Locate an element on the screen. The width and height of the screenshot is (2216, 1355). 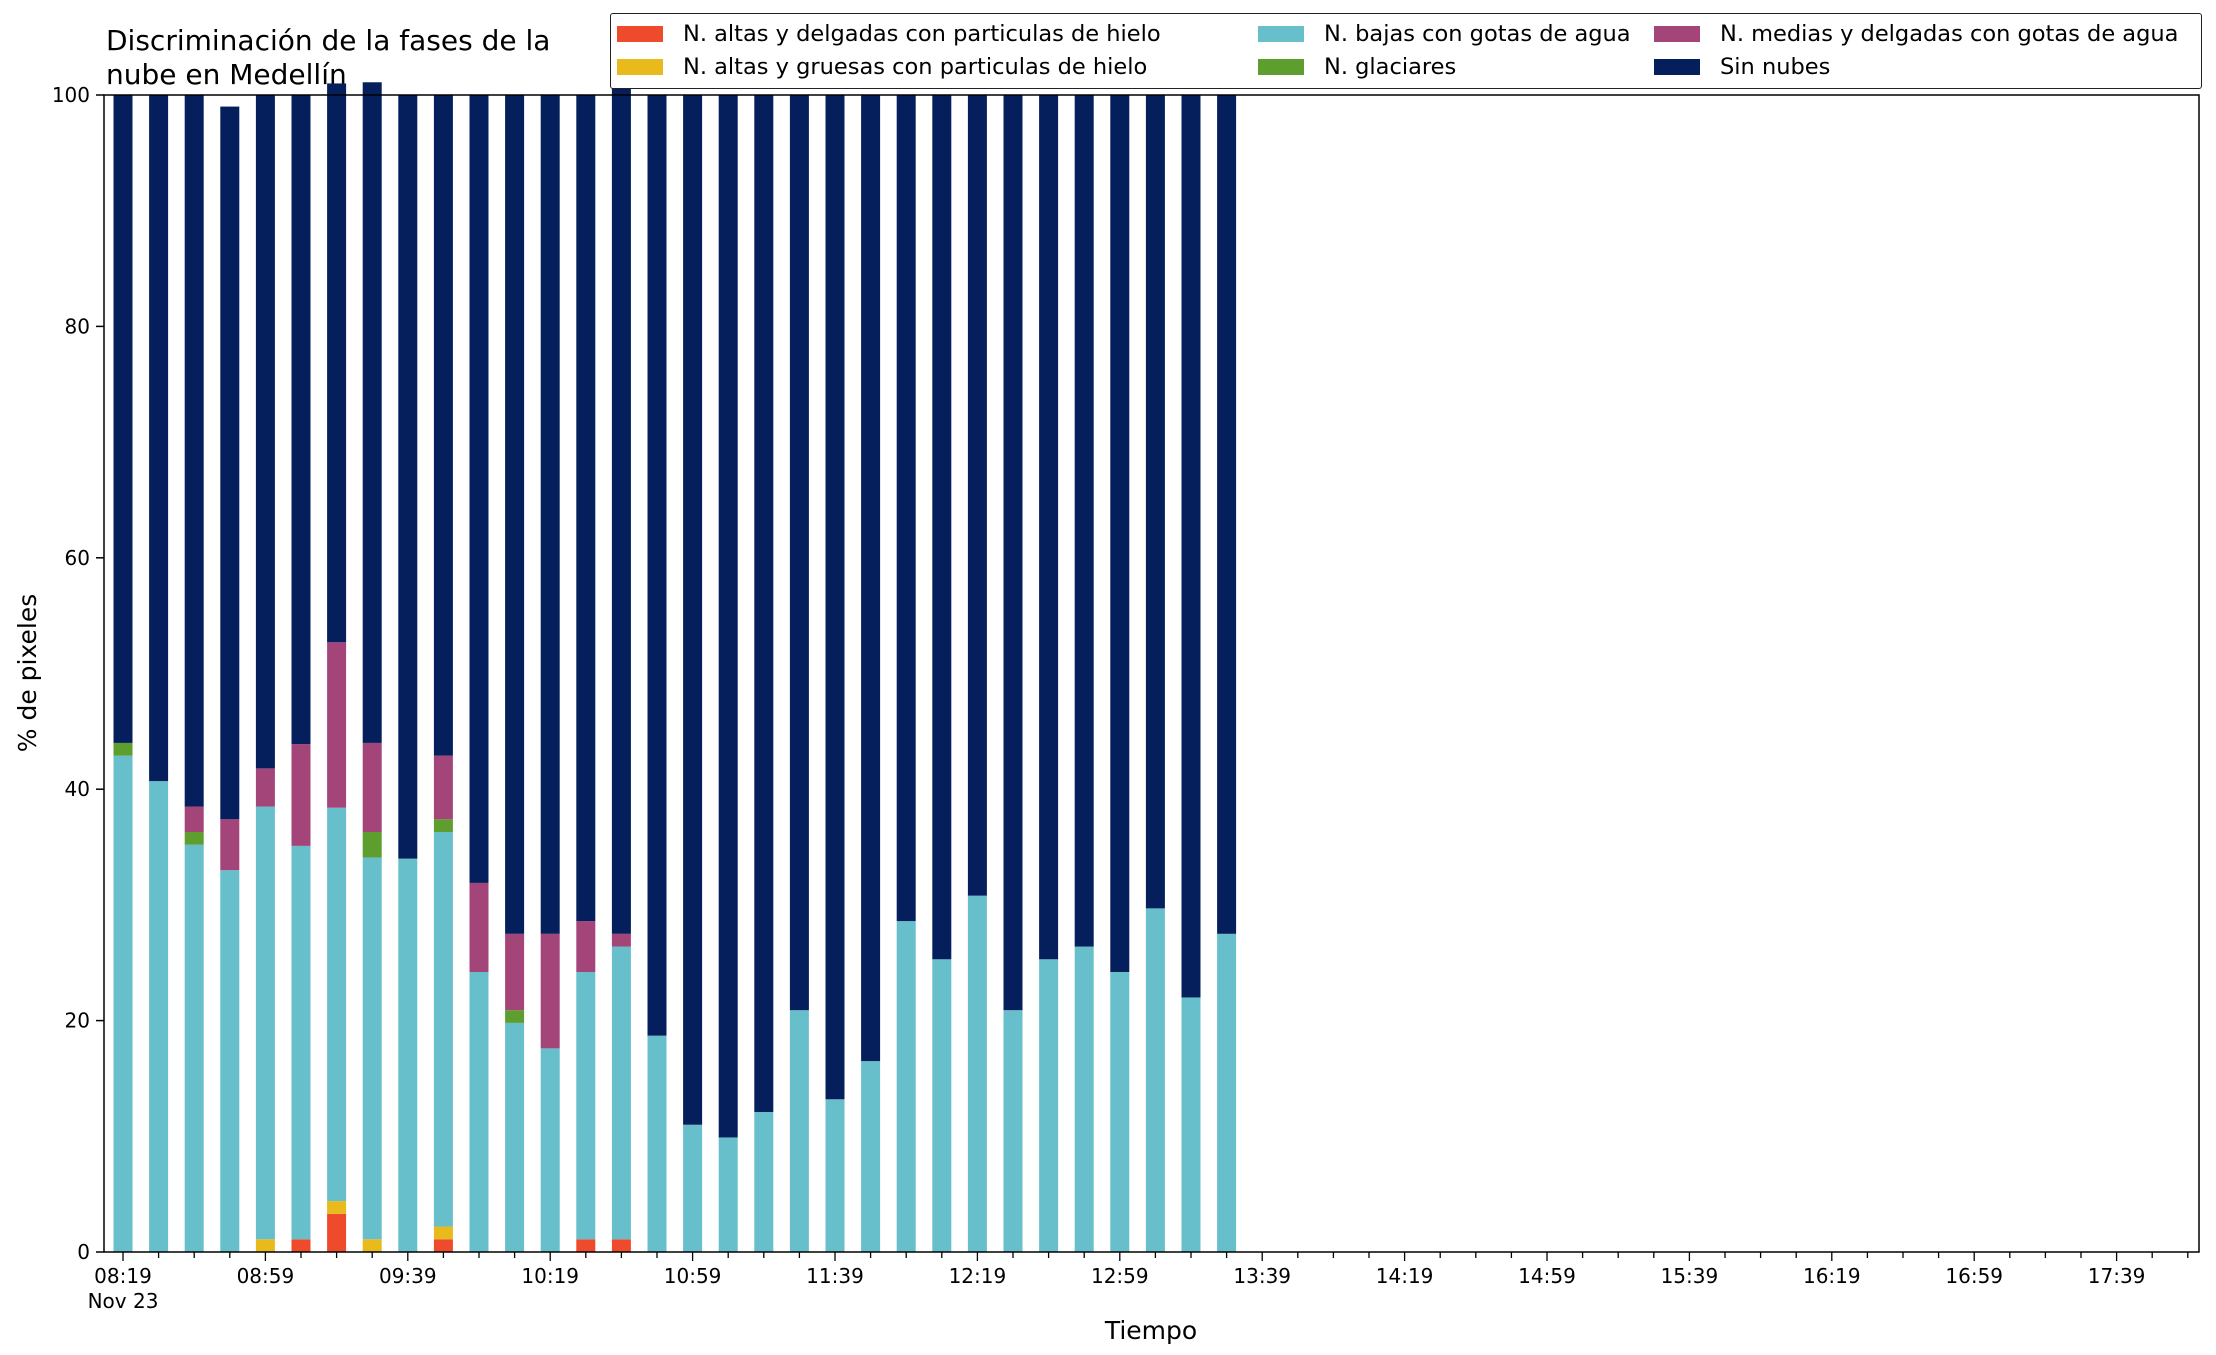
bar-segment-5-12:19 is located at coordinates (977, 495).